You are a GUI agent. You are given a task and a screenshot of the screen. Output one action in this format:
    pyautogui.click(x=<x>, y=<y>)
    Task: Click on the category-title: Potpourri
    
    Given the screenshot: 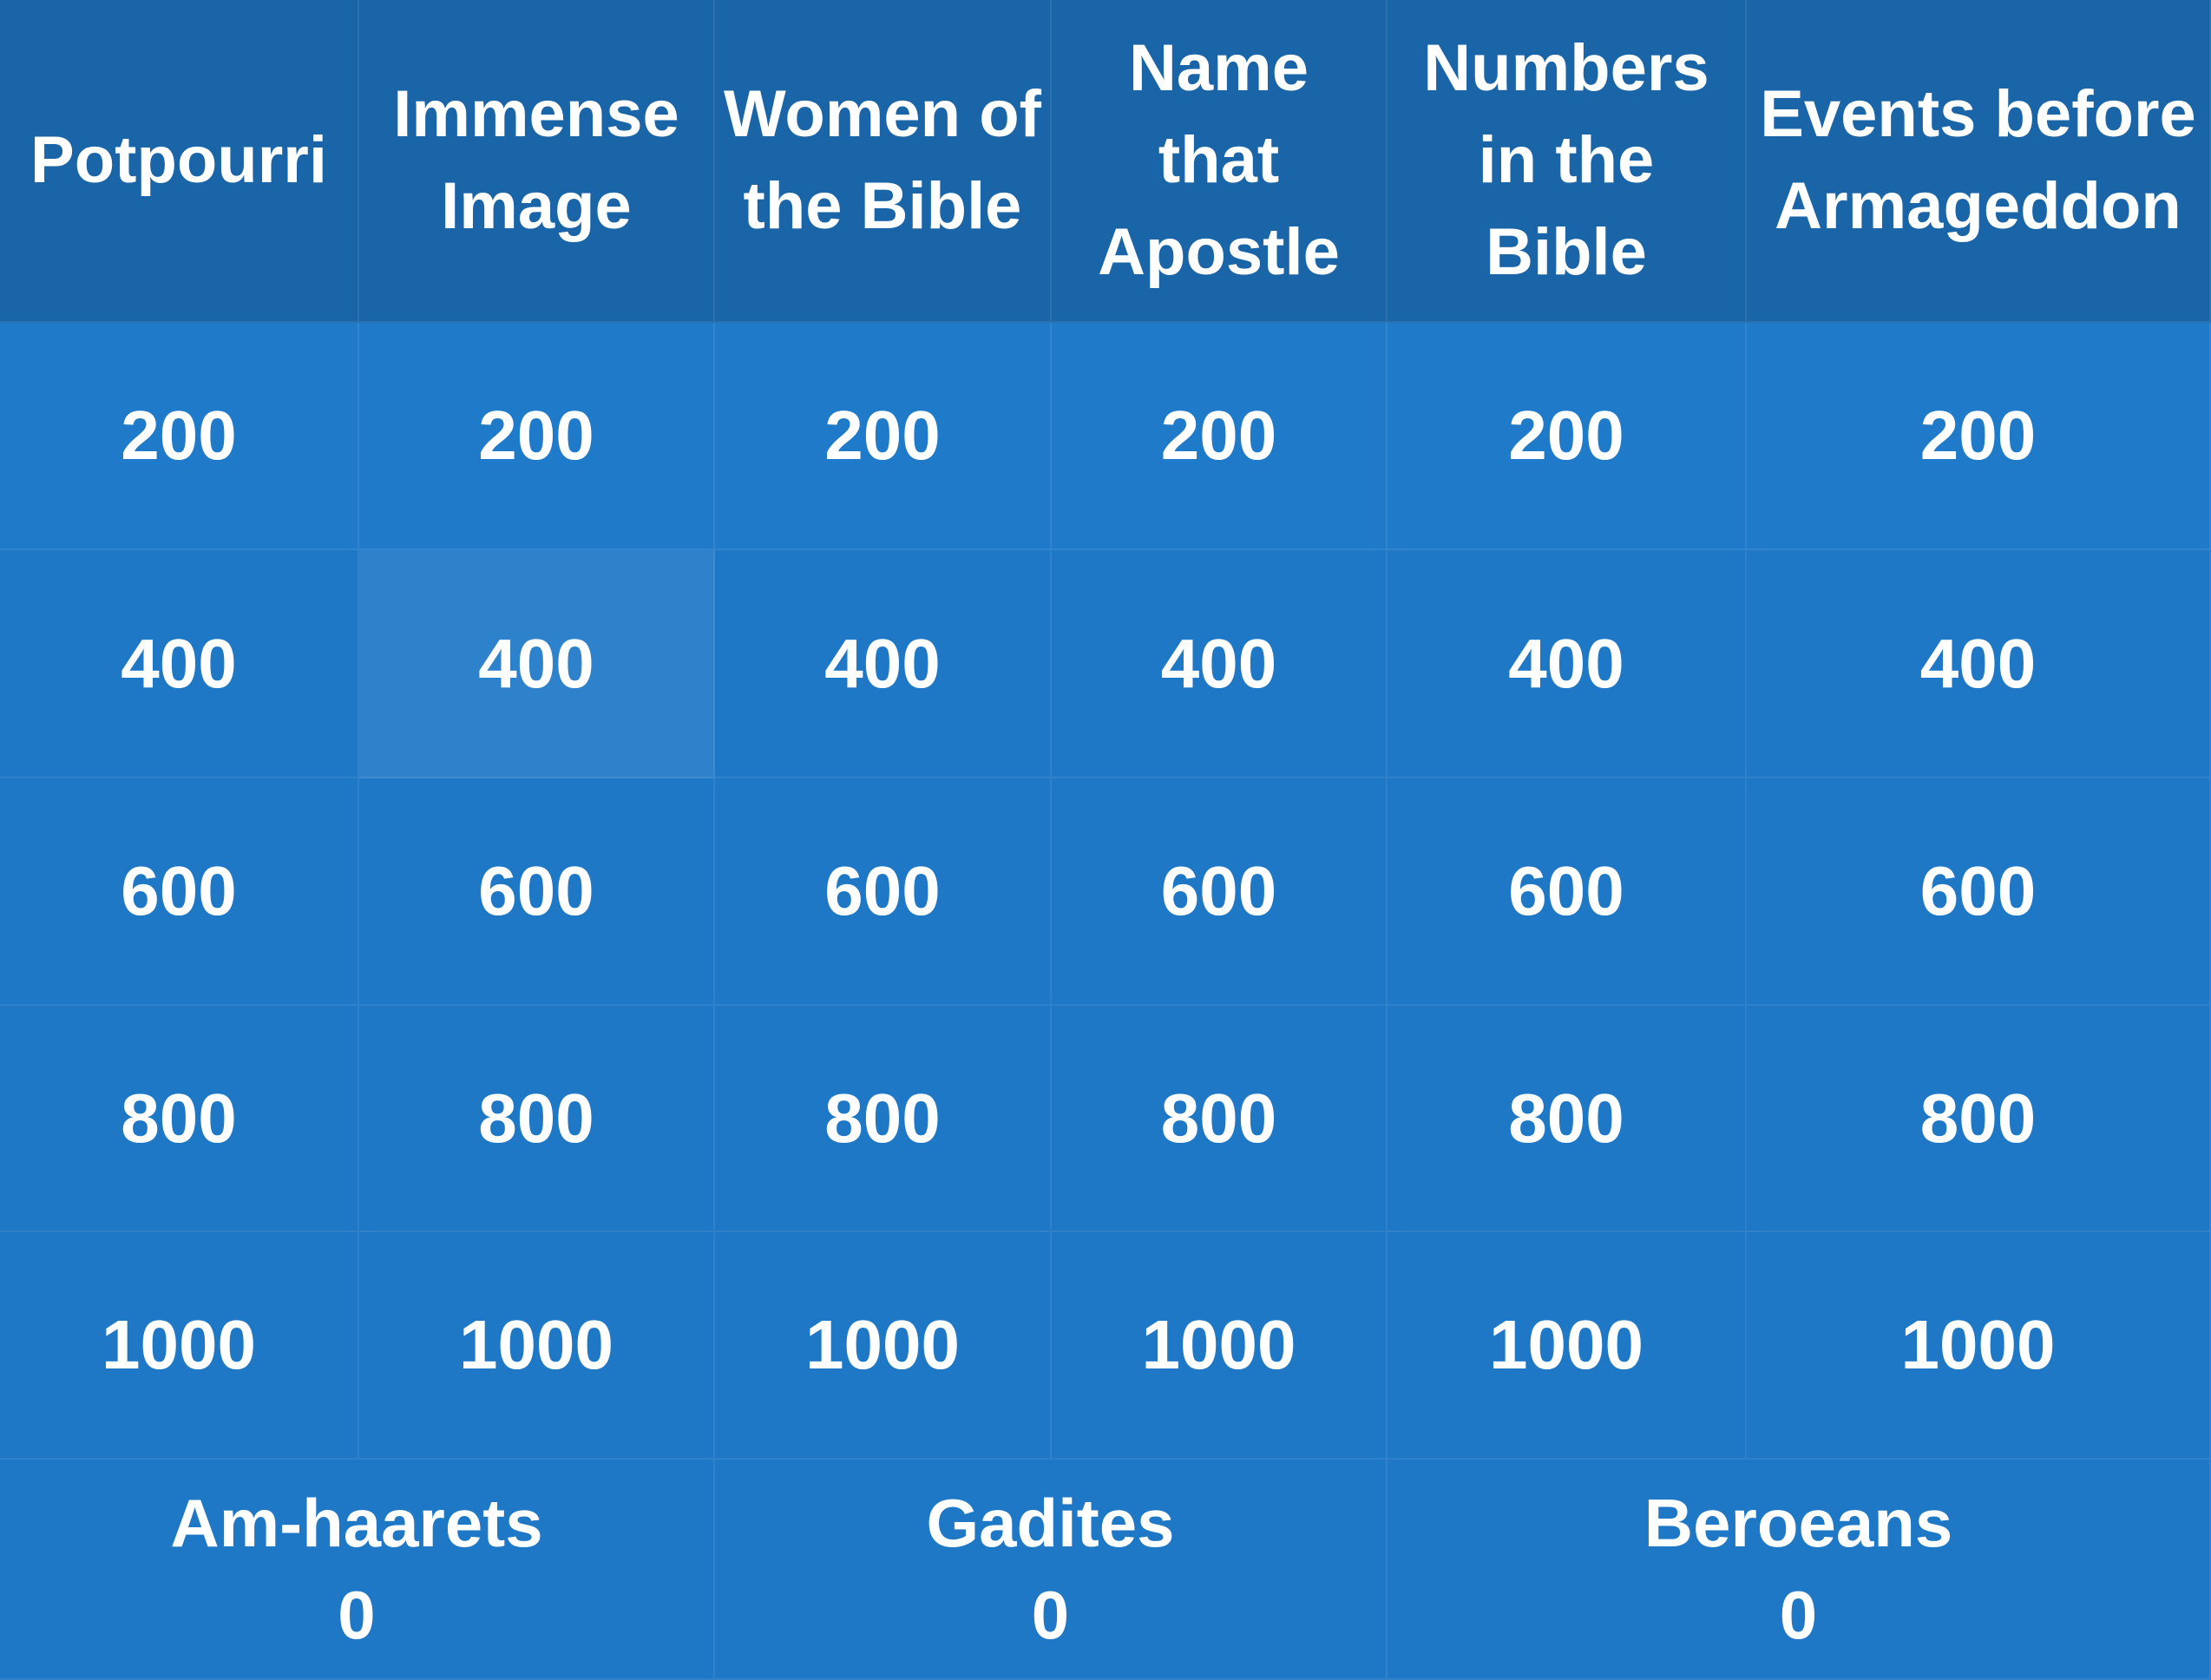 What is the action you would take?
    pyautogui.click(x=178, y=160)
    